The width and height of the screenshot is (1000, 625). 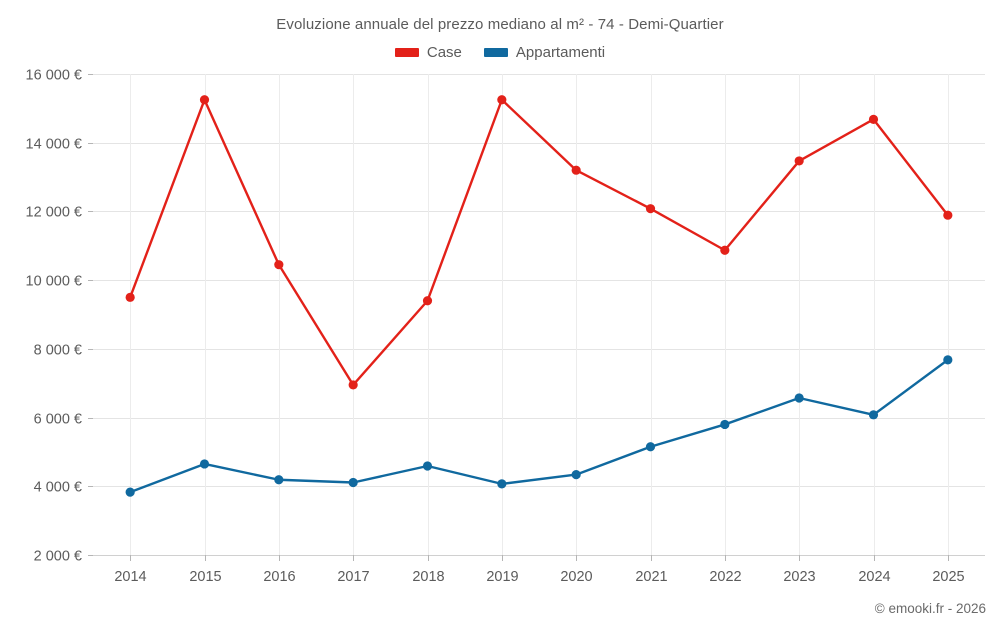 What do you see at coordinates (495, 52) in the screenshot?
I see `legend-swatch-appartamenti` at bounding box center [495, 52].